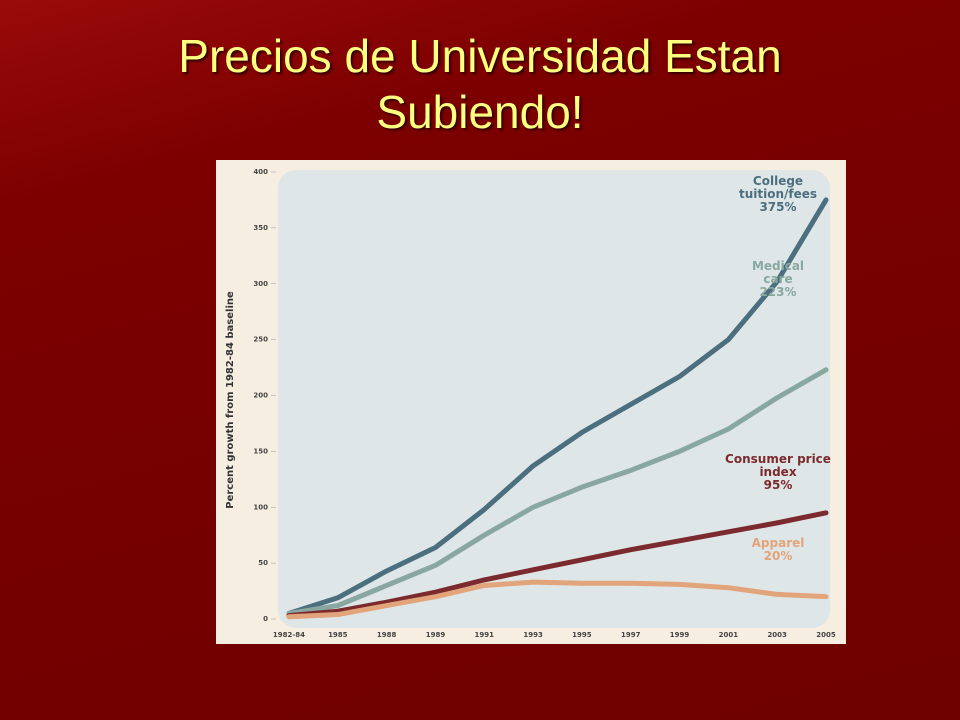  What do you see at coordinates (260, 340) in the screenshot?
I see `y-tick-label: 250` at bounding box center [260, 340].